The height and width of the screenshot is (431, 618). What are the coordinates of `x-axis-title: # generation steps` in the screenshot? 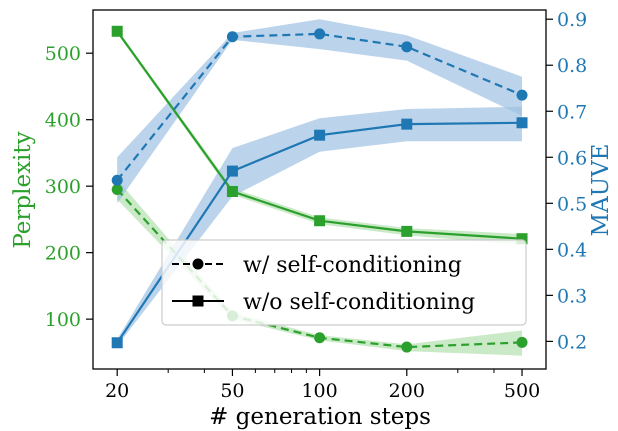 It's located at (320, 417).